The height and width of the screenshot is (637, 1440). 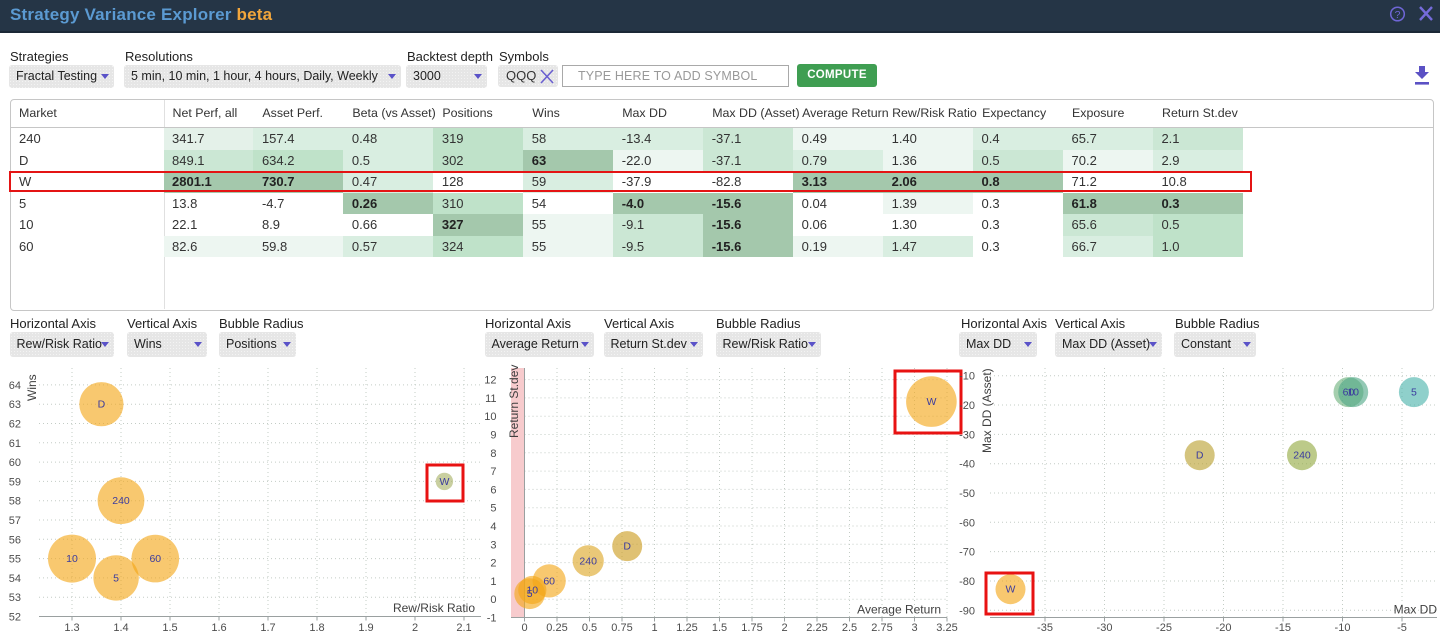 What do you see at coordinates (71, 628) in the screenshot?
I see `svg-text: 1.3` at bounding box center [71, 628].